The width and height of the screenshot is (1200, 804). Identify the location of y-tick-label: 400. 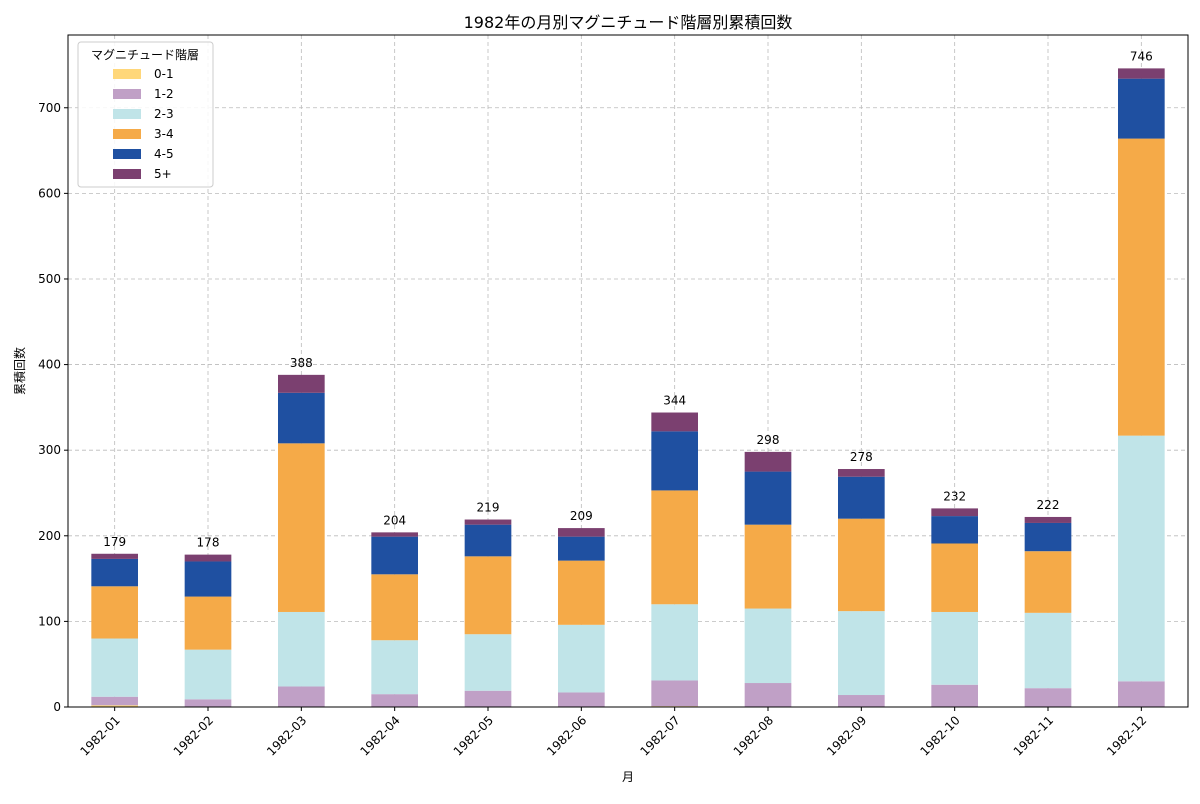
(49, 365).